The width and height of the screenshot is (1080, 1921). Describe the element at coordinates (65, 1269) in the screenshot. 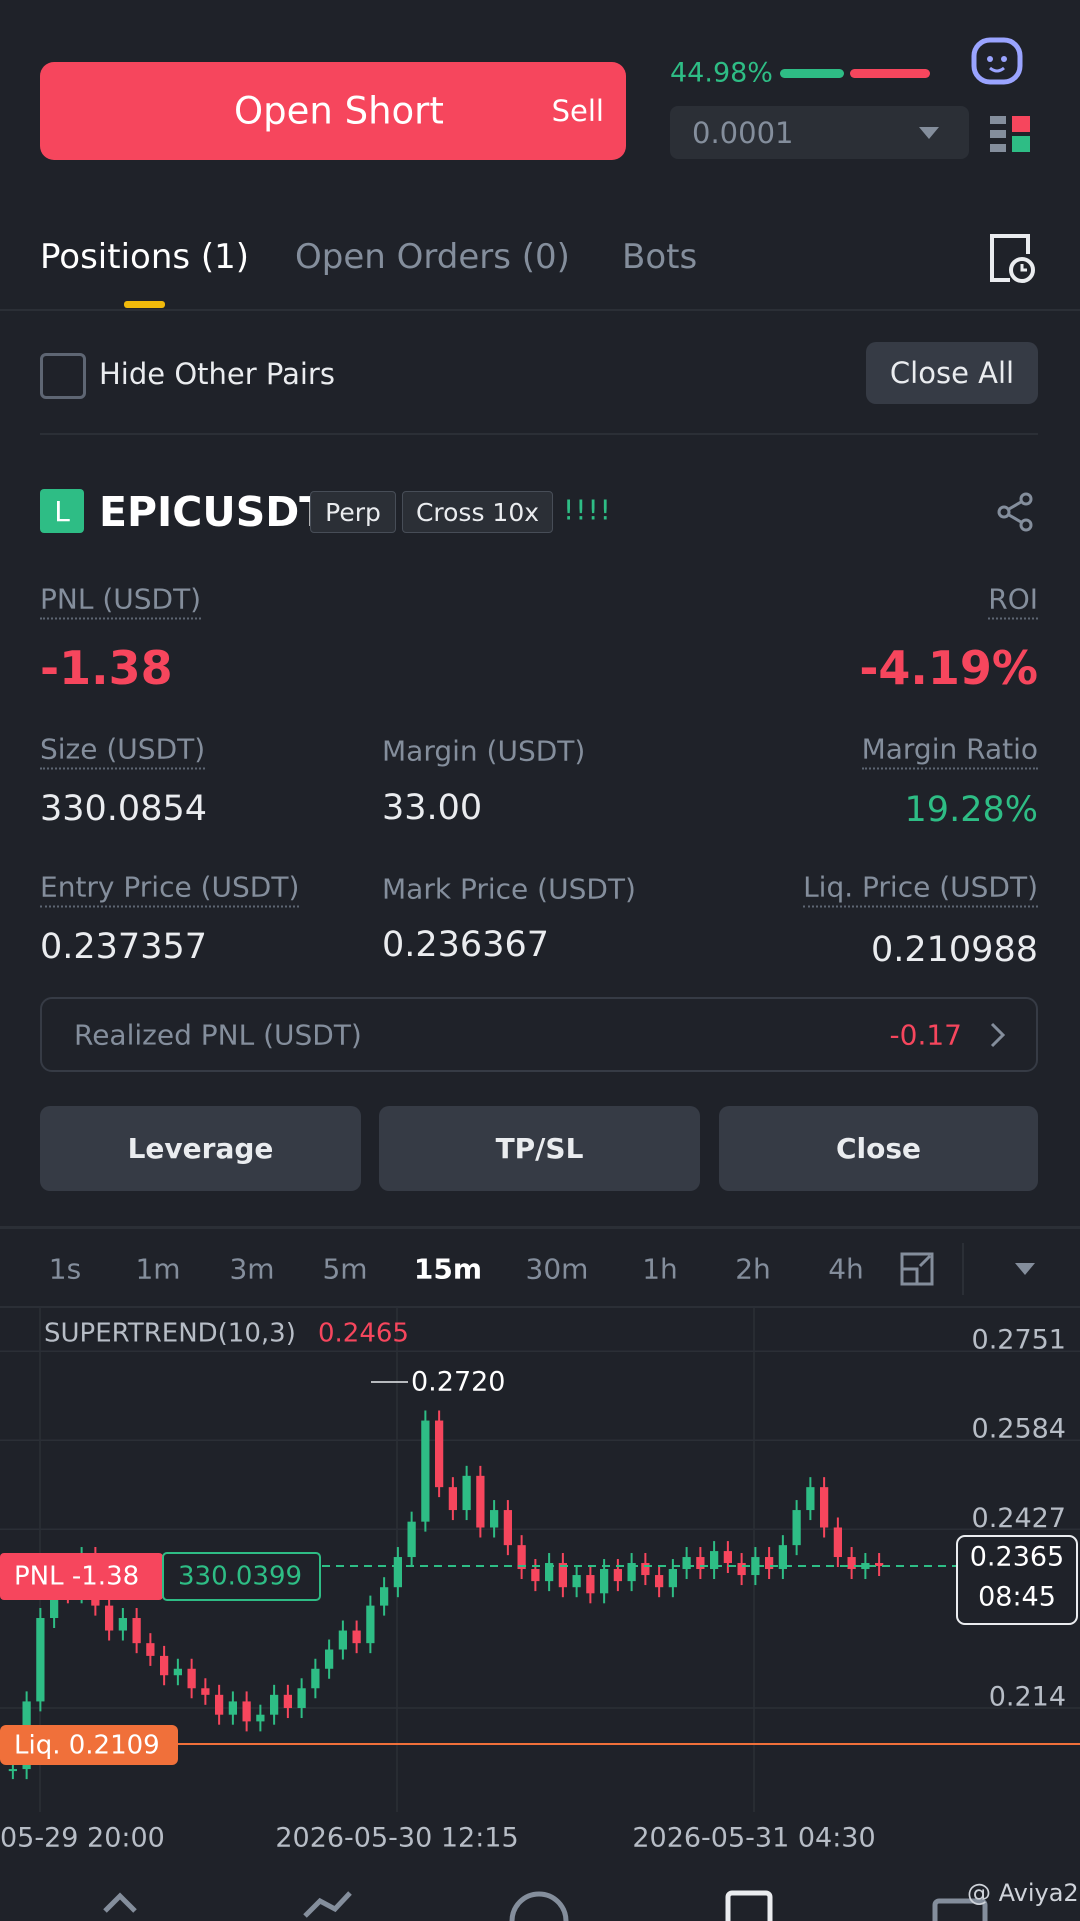

I see `interval: 1s` at that location.